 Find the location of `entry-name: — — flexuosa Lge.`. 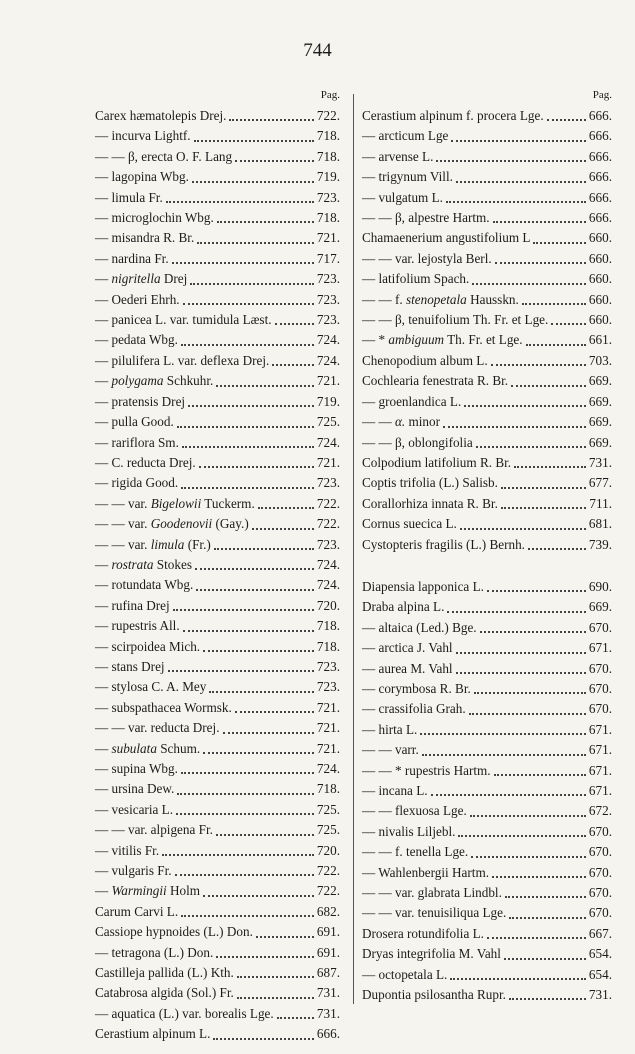

entry-name: — — flexuosa Lge. is located at coordinates (414, 811).